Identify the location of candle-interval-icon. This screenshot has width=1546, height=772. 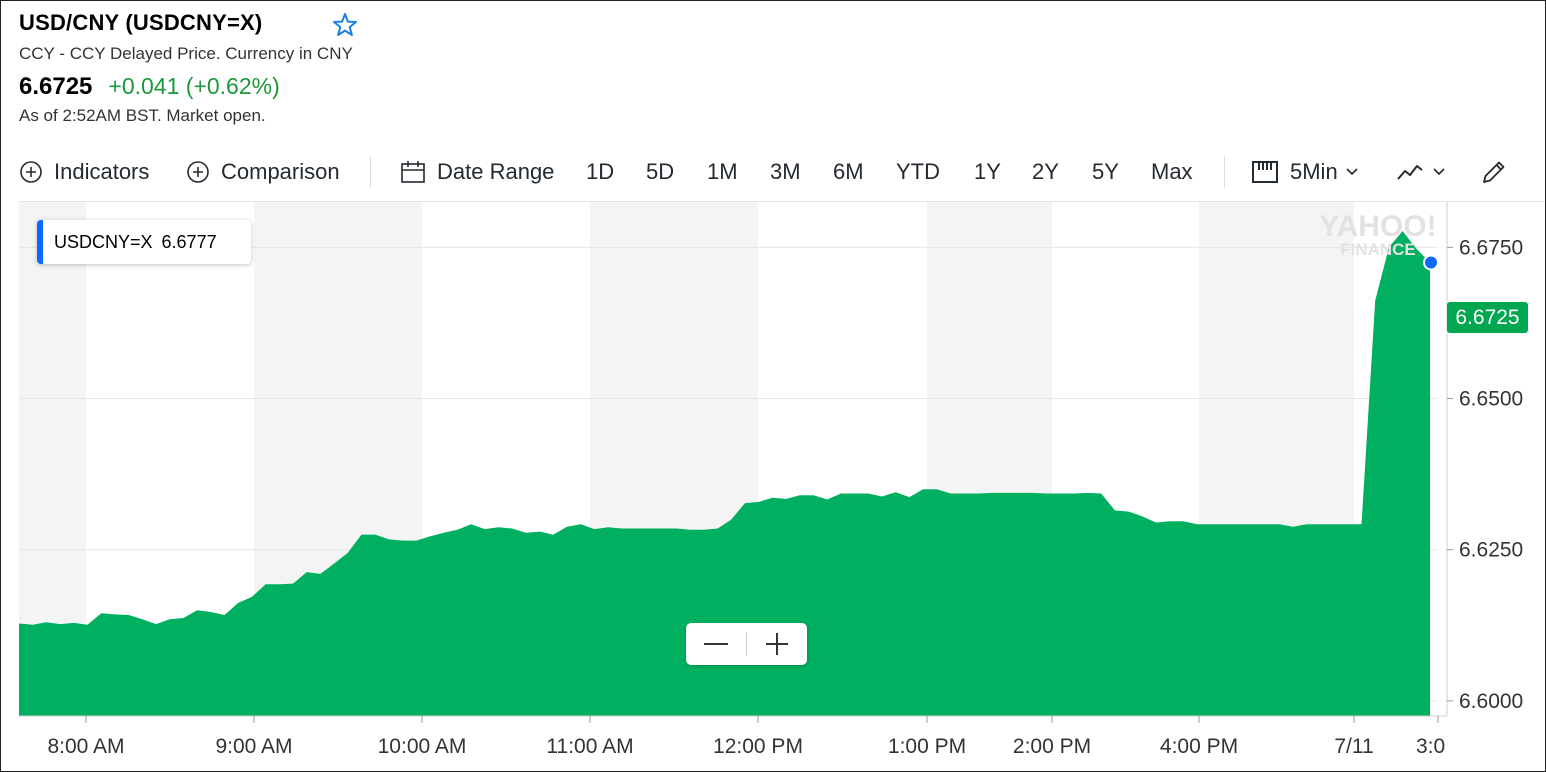
(1265, 172).